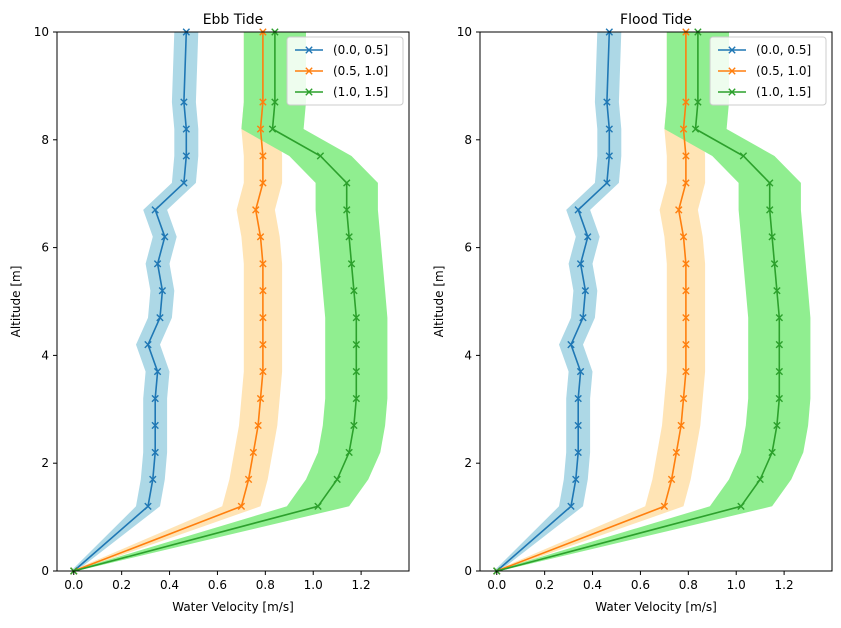  I want to click on legend, so click(768, 71).